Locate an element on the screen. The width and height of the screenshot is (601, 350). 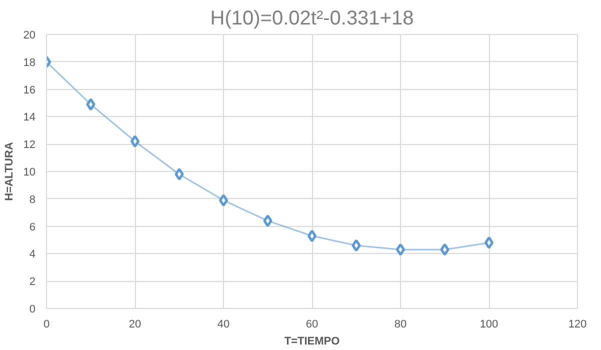
x-tick-label: 100 is located at coordinates (489, 324).